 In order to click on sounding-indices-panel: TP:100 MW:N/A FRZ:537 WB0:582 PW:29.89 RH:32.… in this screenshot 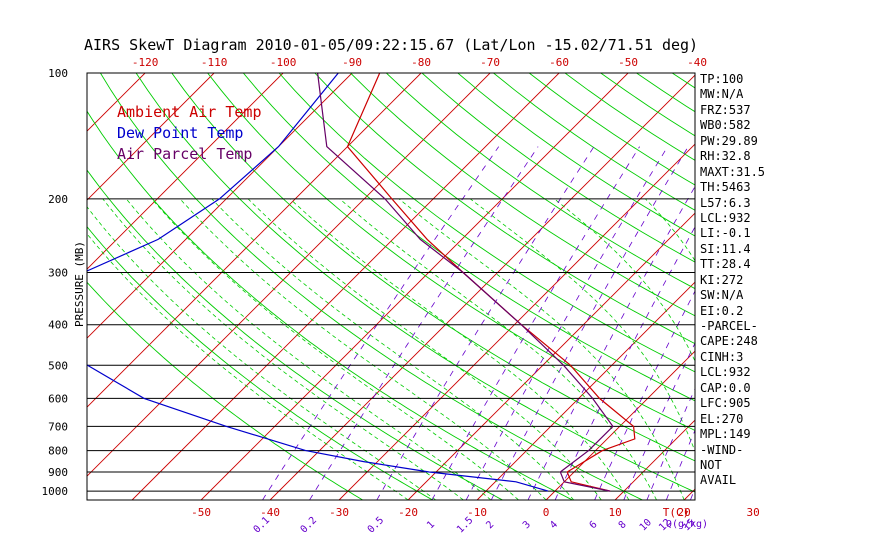, I will do `click(782, 280)`.